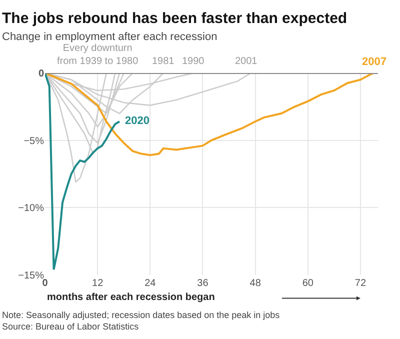 The height and width of the screenshot is (339, 400). Describe the element at coordinates (131, 297) in the screenshot. I see `x-axis-title: months after each recession began` at that location.